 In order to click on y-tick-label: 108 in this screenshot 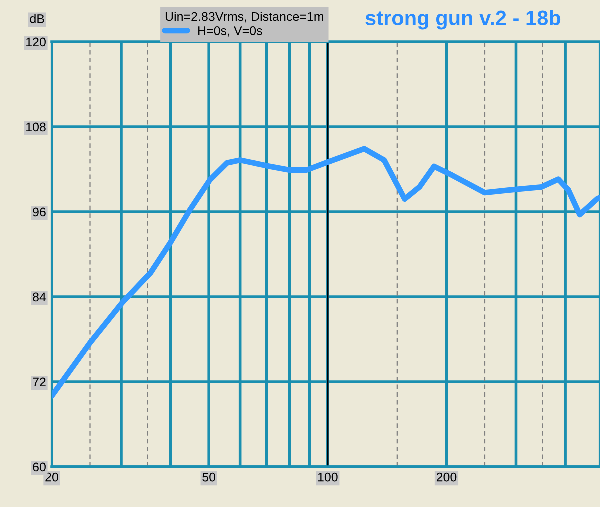, I will do `click(36, 127)`.